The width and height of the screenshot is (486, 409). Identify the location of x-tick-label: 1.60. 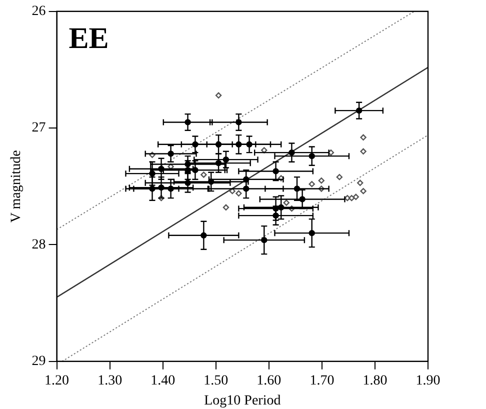
(269, 380).